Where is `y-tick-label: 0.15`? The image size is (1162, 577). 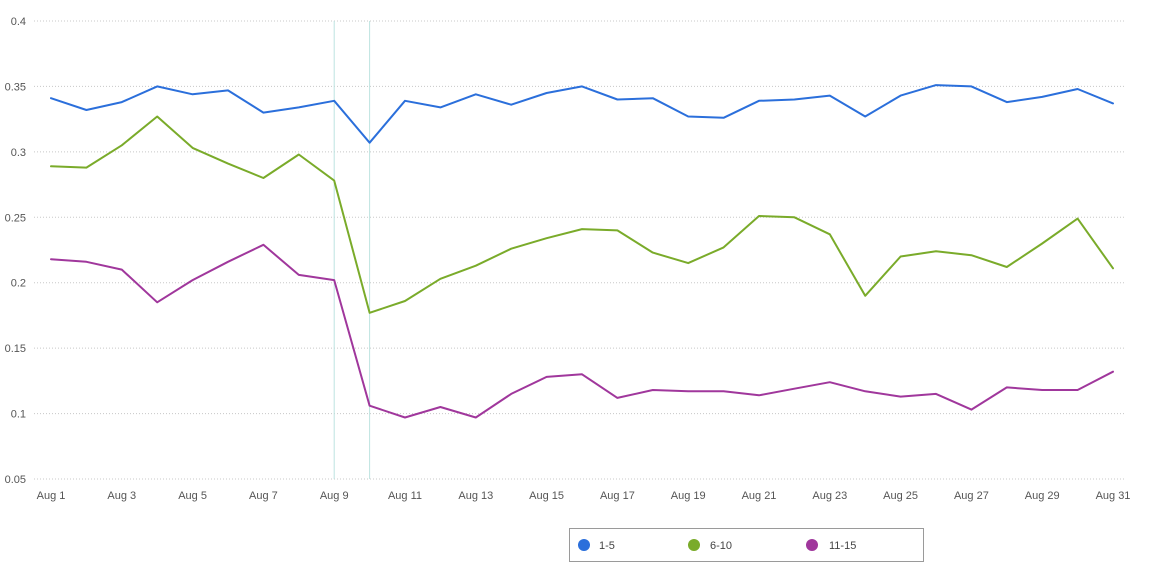
y-tick-label: 0.15 is located at coordinates (15, 349).